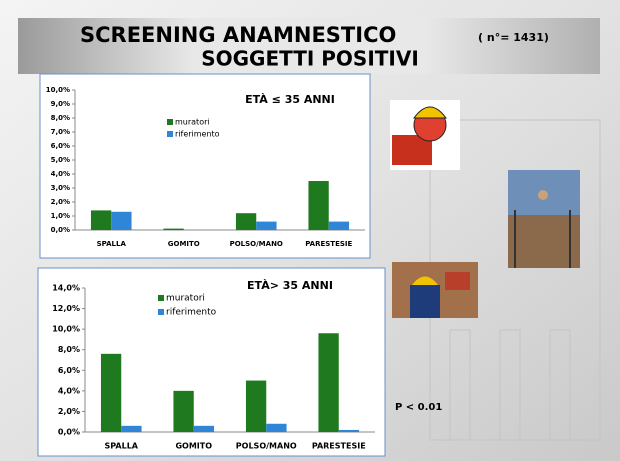 The height and width of the screenshot is (461, 620). I want to click on title-band, so click(309, 46).